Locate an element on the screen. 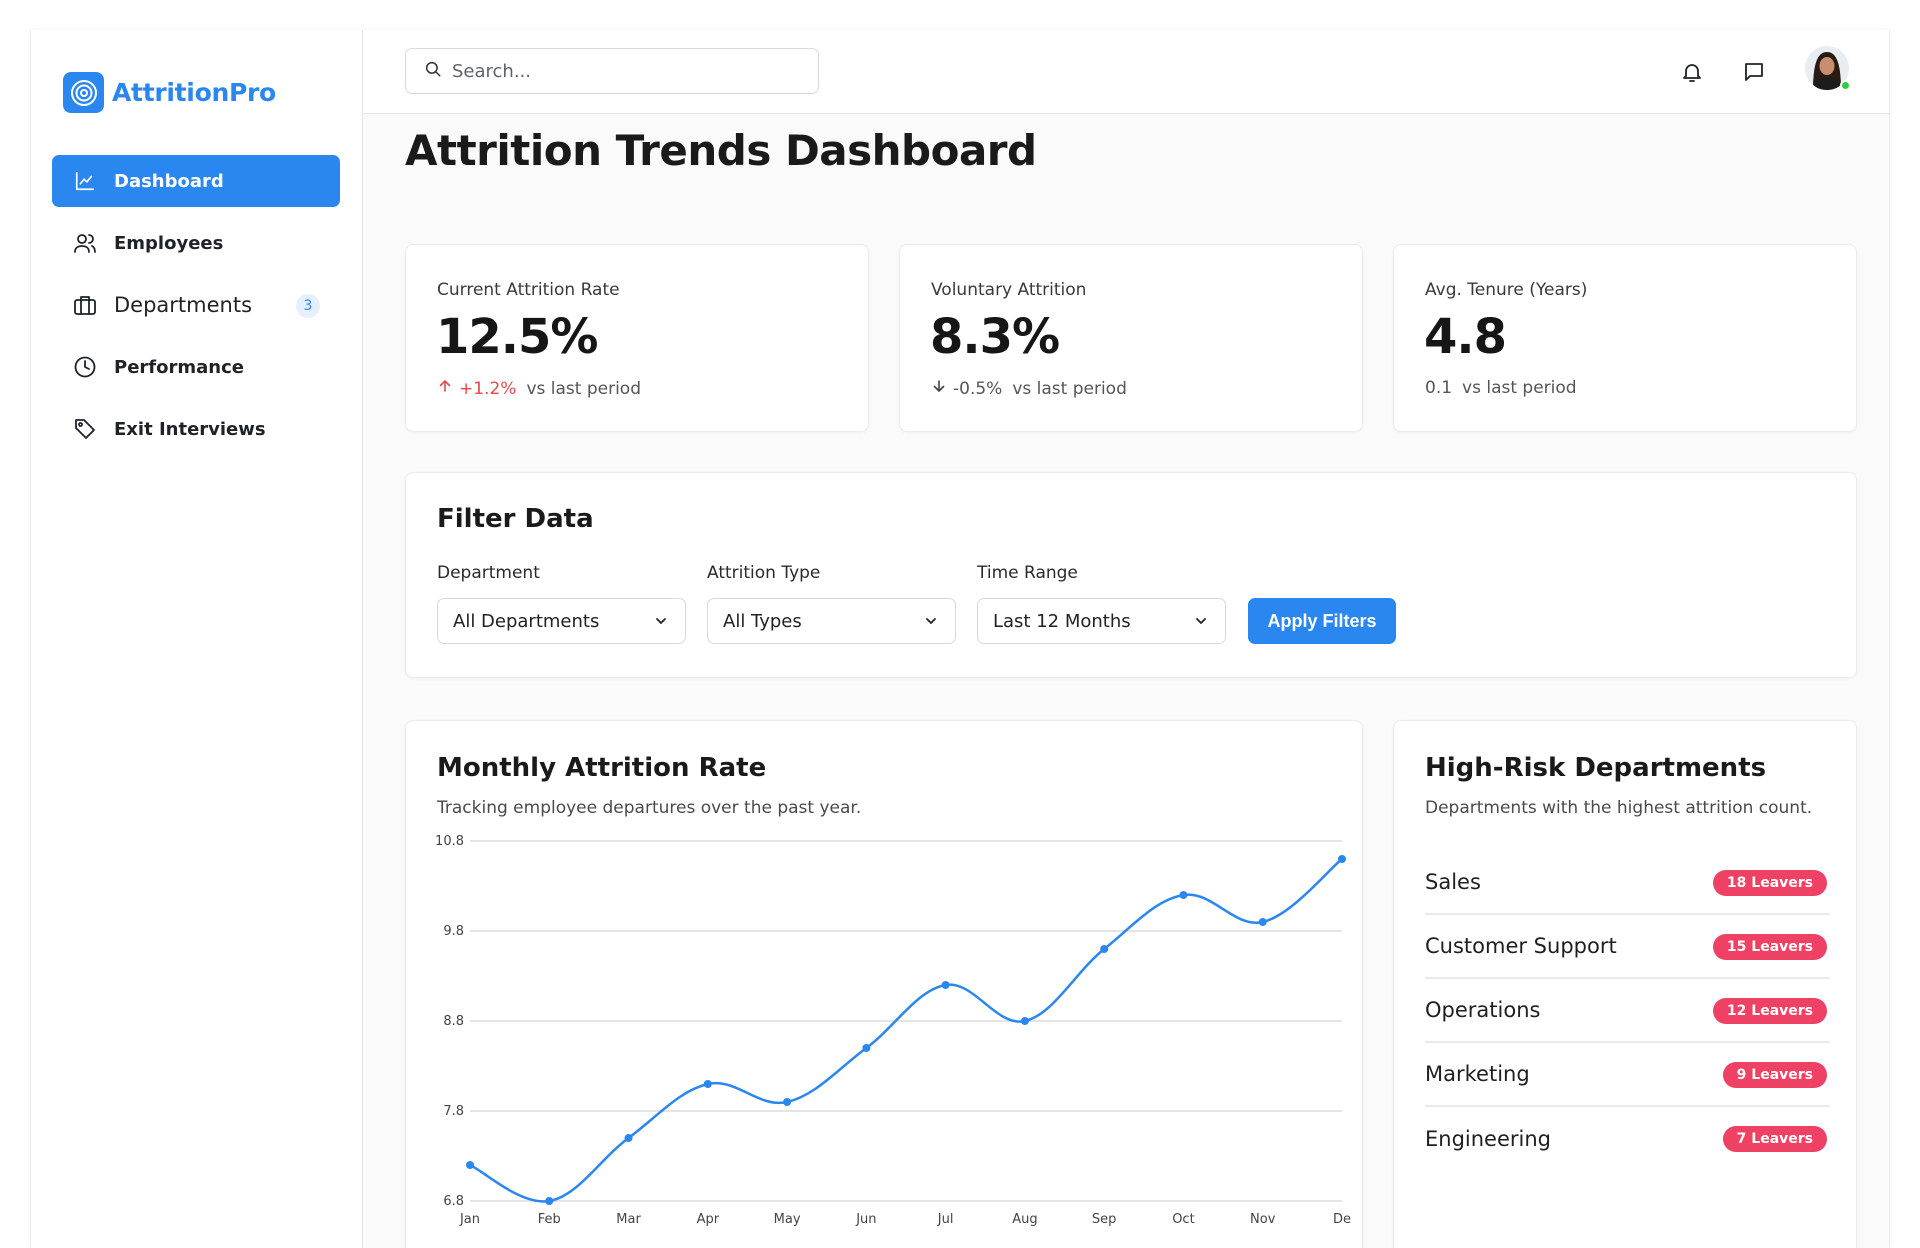  sidebar-item-performance: Performance is located at coordinates (196, 367).